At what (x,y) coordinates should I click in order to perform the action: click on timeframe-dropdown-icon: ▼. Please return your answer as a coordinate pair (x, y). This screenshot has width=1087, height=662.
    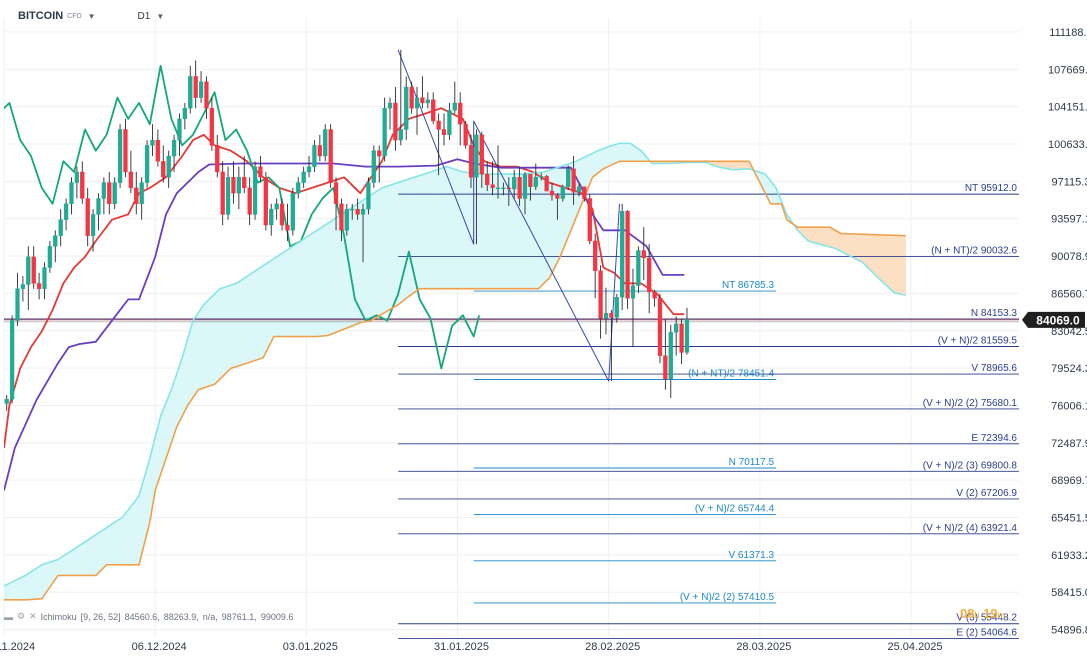
    Looking at the image, I should click on (160, 16).